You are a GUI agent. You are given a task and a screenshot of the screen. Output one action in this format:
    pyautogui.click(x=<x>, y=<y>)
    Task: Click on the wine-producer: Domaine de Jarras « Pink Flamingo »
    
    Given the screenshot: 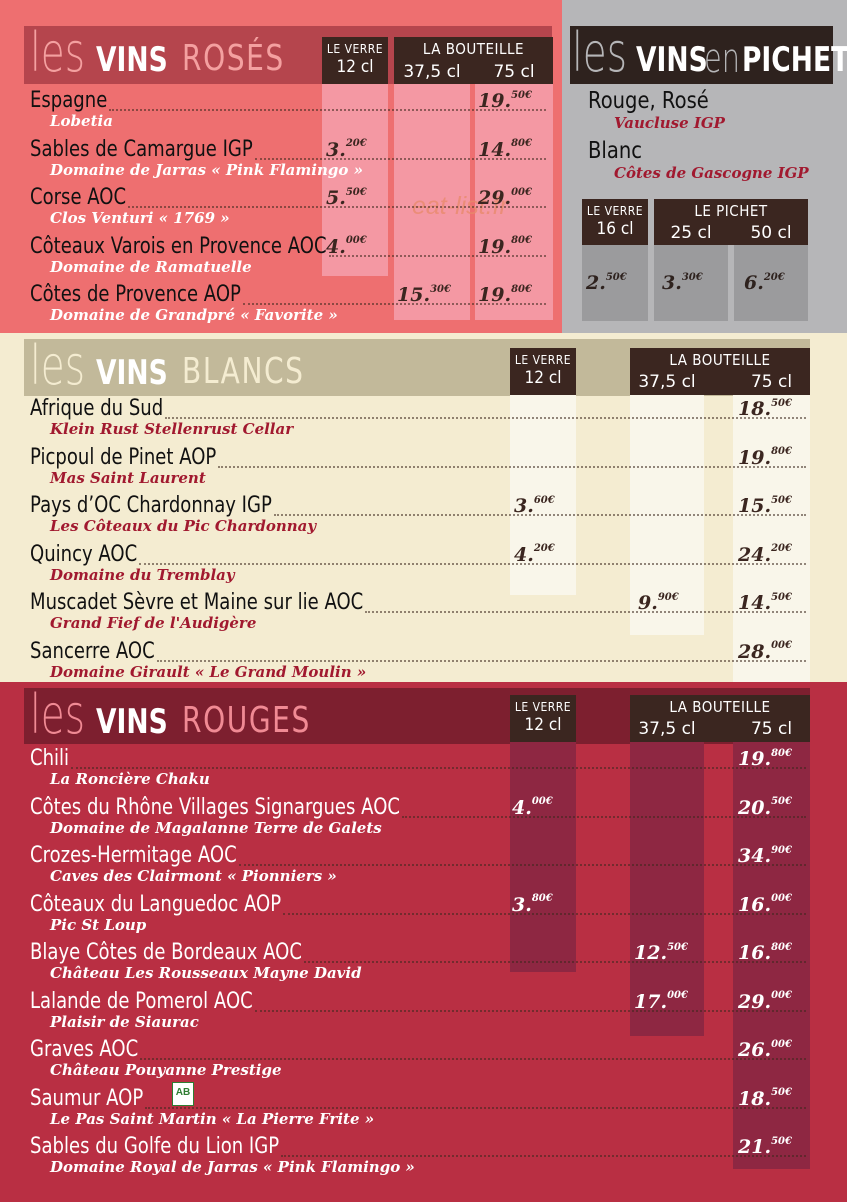 What is the action you would take?
    pyautogui.click(x=206, y=169)
    